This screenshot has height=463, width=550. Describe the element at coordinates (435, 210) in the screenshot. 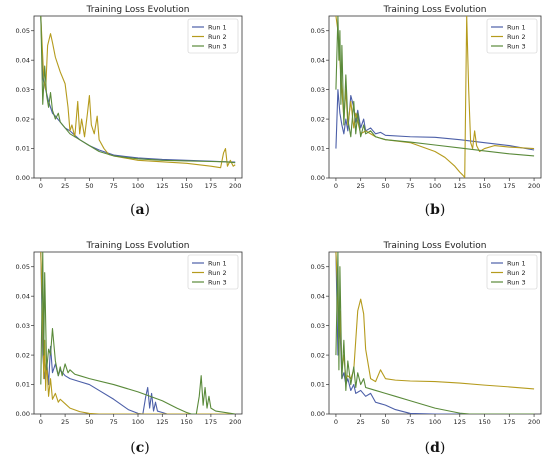

I see `panel-caption: (b)` at that location.